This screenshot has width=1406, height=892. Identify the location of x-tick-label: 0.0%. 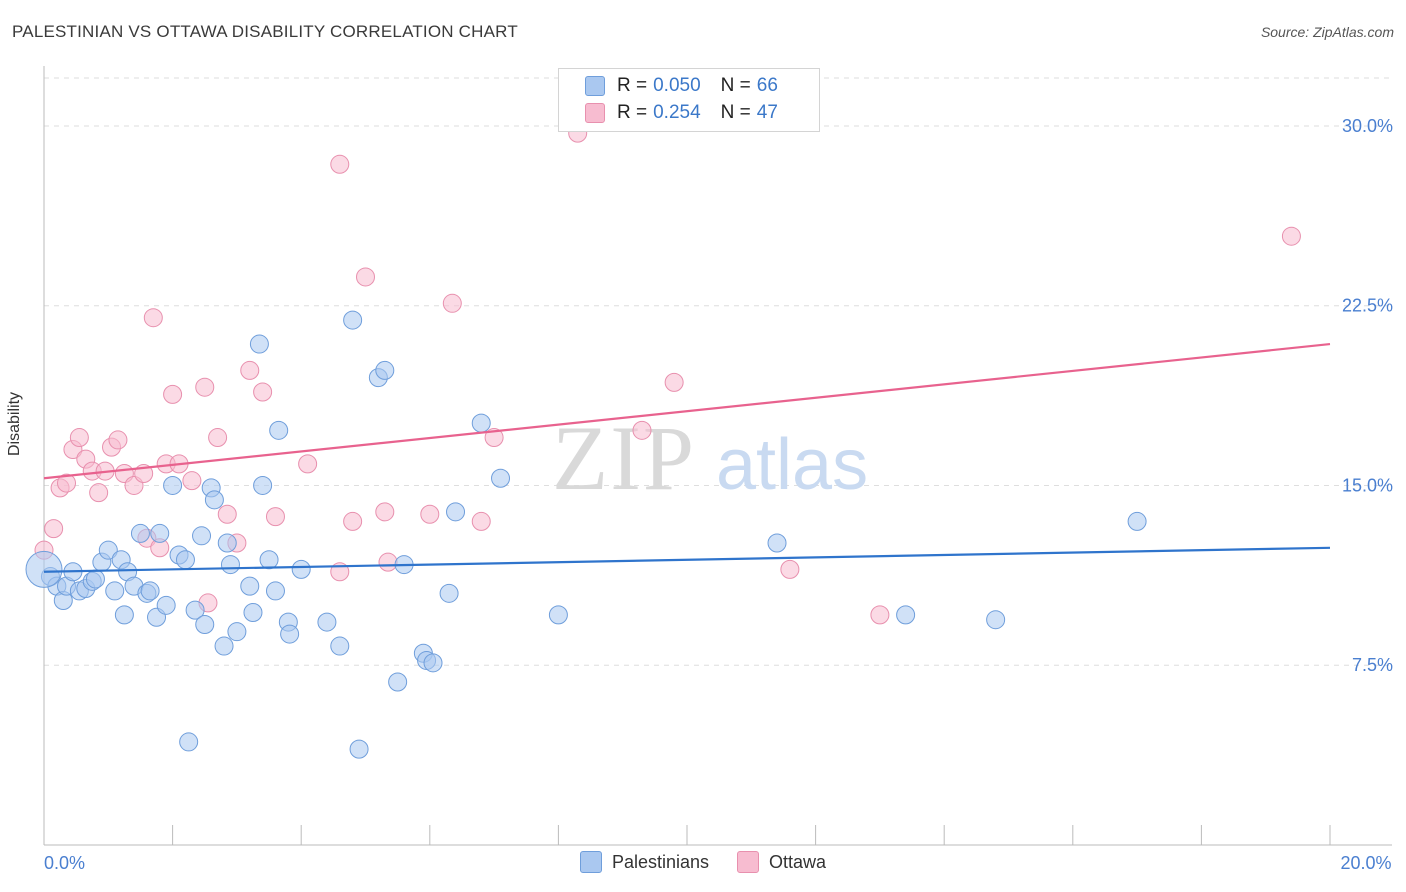
(64, 863).